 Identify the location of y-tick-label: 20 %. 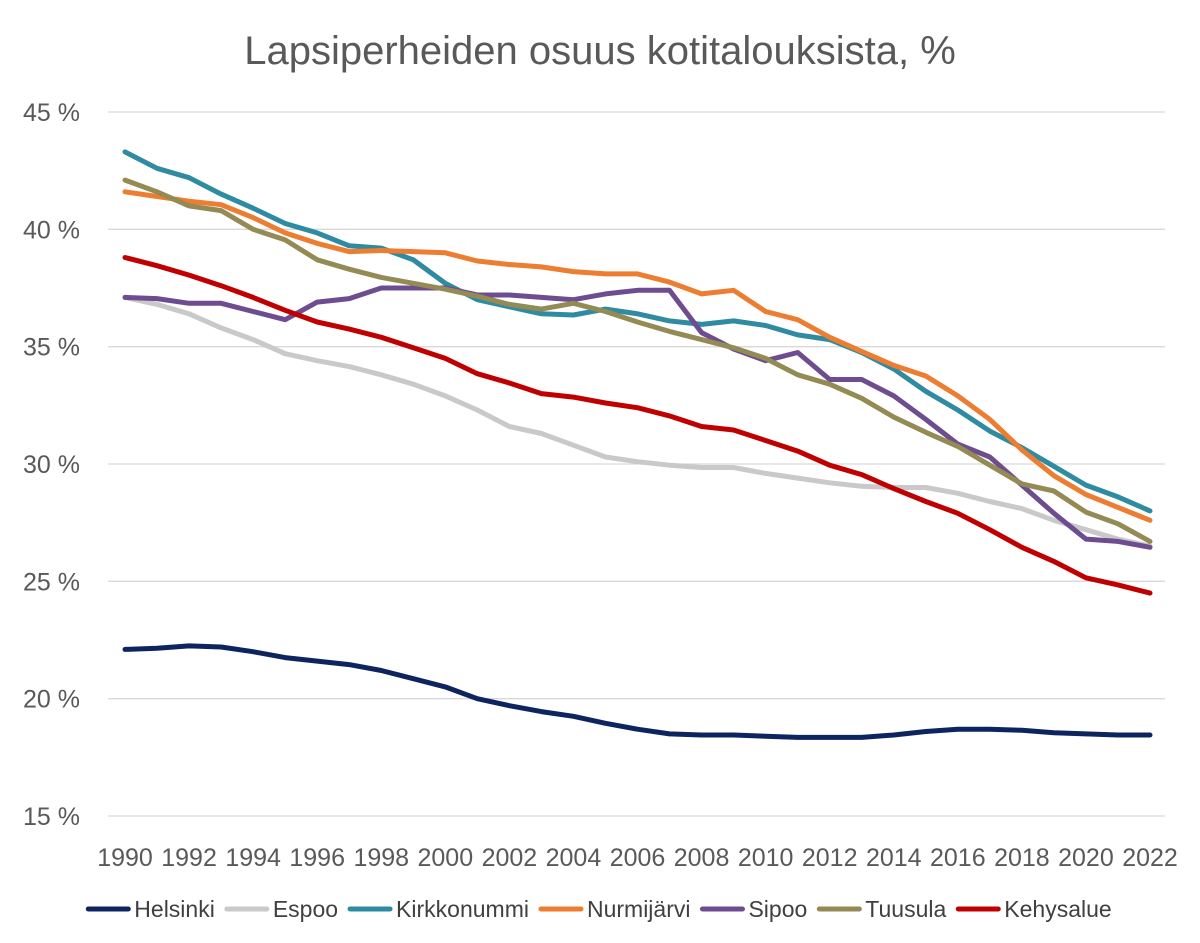
(51, 700).